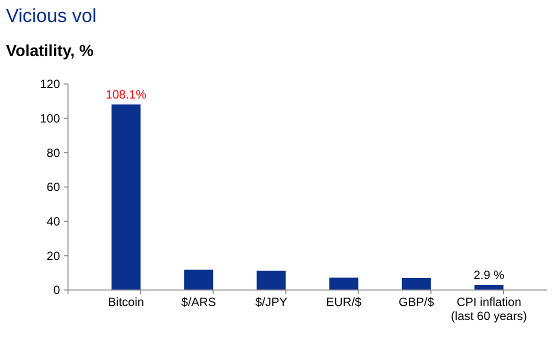 The width and height of the screenshot is (555, 340). What do you see at coordinates (126, 94) in the screenshot?
I see `data-label: 108.1%` at bounding box center [126, 94].